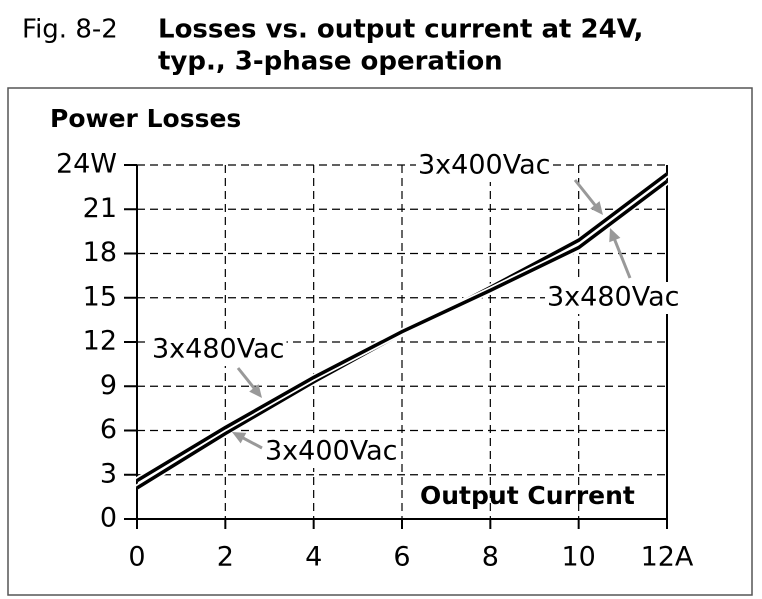  I want to click on y-tick-label: 21, so click(100, 208).